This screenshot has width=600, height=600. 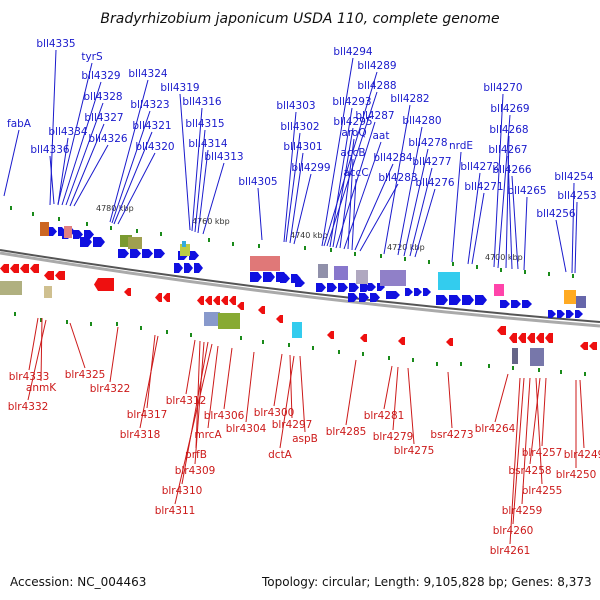 I want to click on reverse-gene-label: blr4261, so click(x=510, y=551).